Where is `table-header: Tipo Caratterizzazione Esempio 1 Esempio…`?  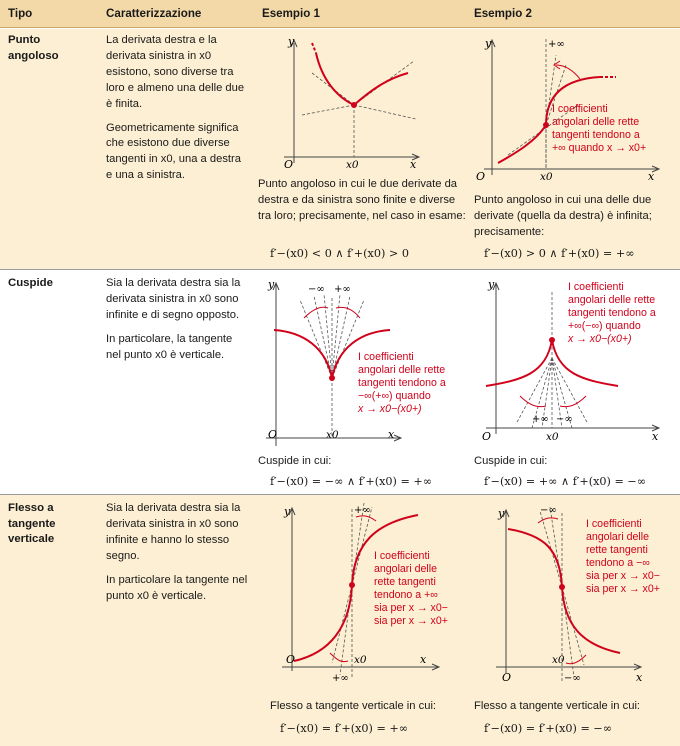 table-header: Tipo Caratterizzazione Esempio 1 Esempio… is located at coordinates (340, 14).